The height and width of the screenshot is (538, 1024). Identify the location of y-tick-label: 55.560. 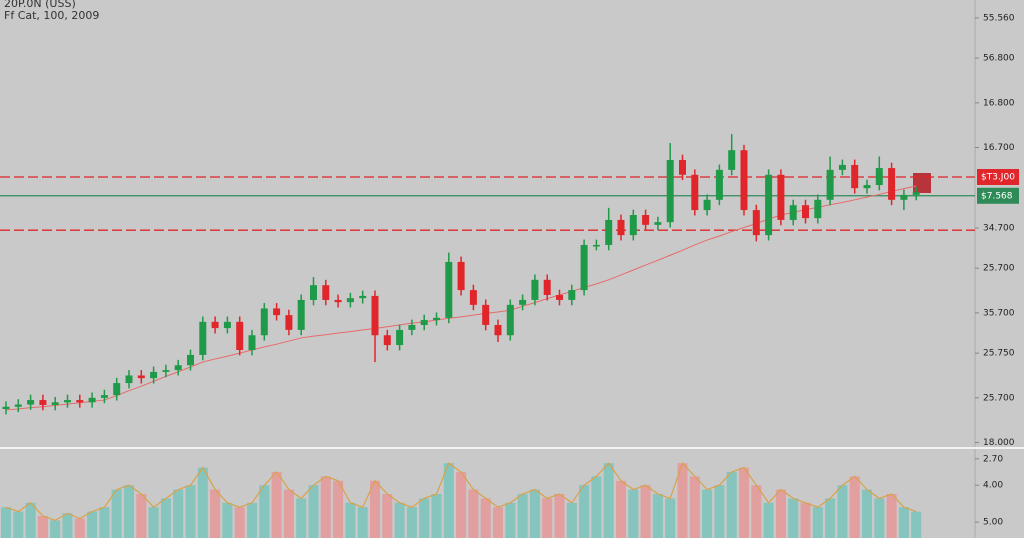
(999, 18).